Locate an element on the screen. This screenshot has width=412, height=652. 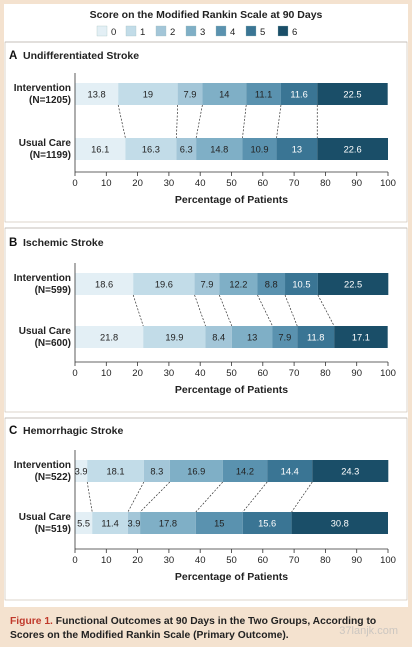
data-label: 11.1 is located at coordinates (263, 95).